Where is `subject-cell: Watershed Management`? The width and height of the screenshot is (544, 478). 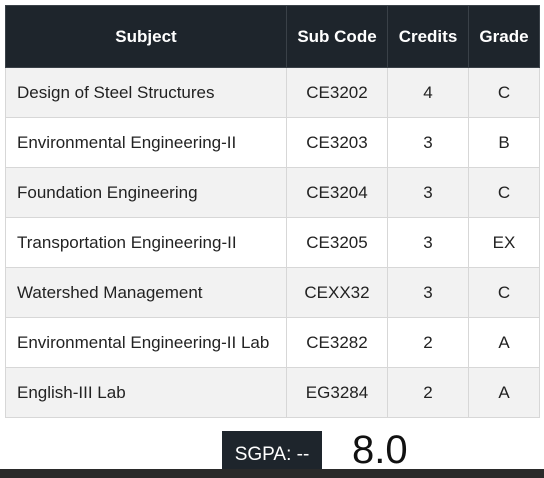
subject-cell: Watershed Management is located at coordinates (146, 292).